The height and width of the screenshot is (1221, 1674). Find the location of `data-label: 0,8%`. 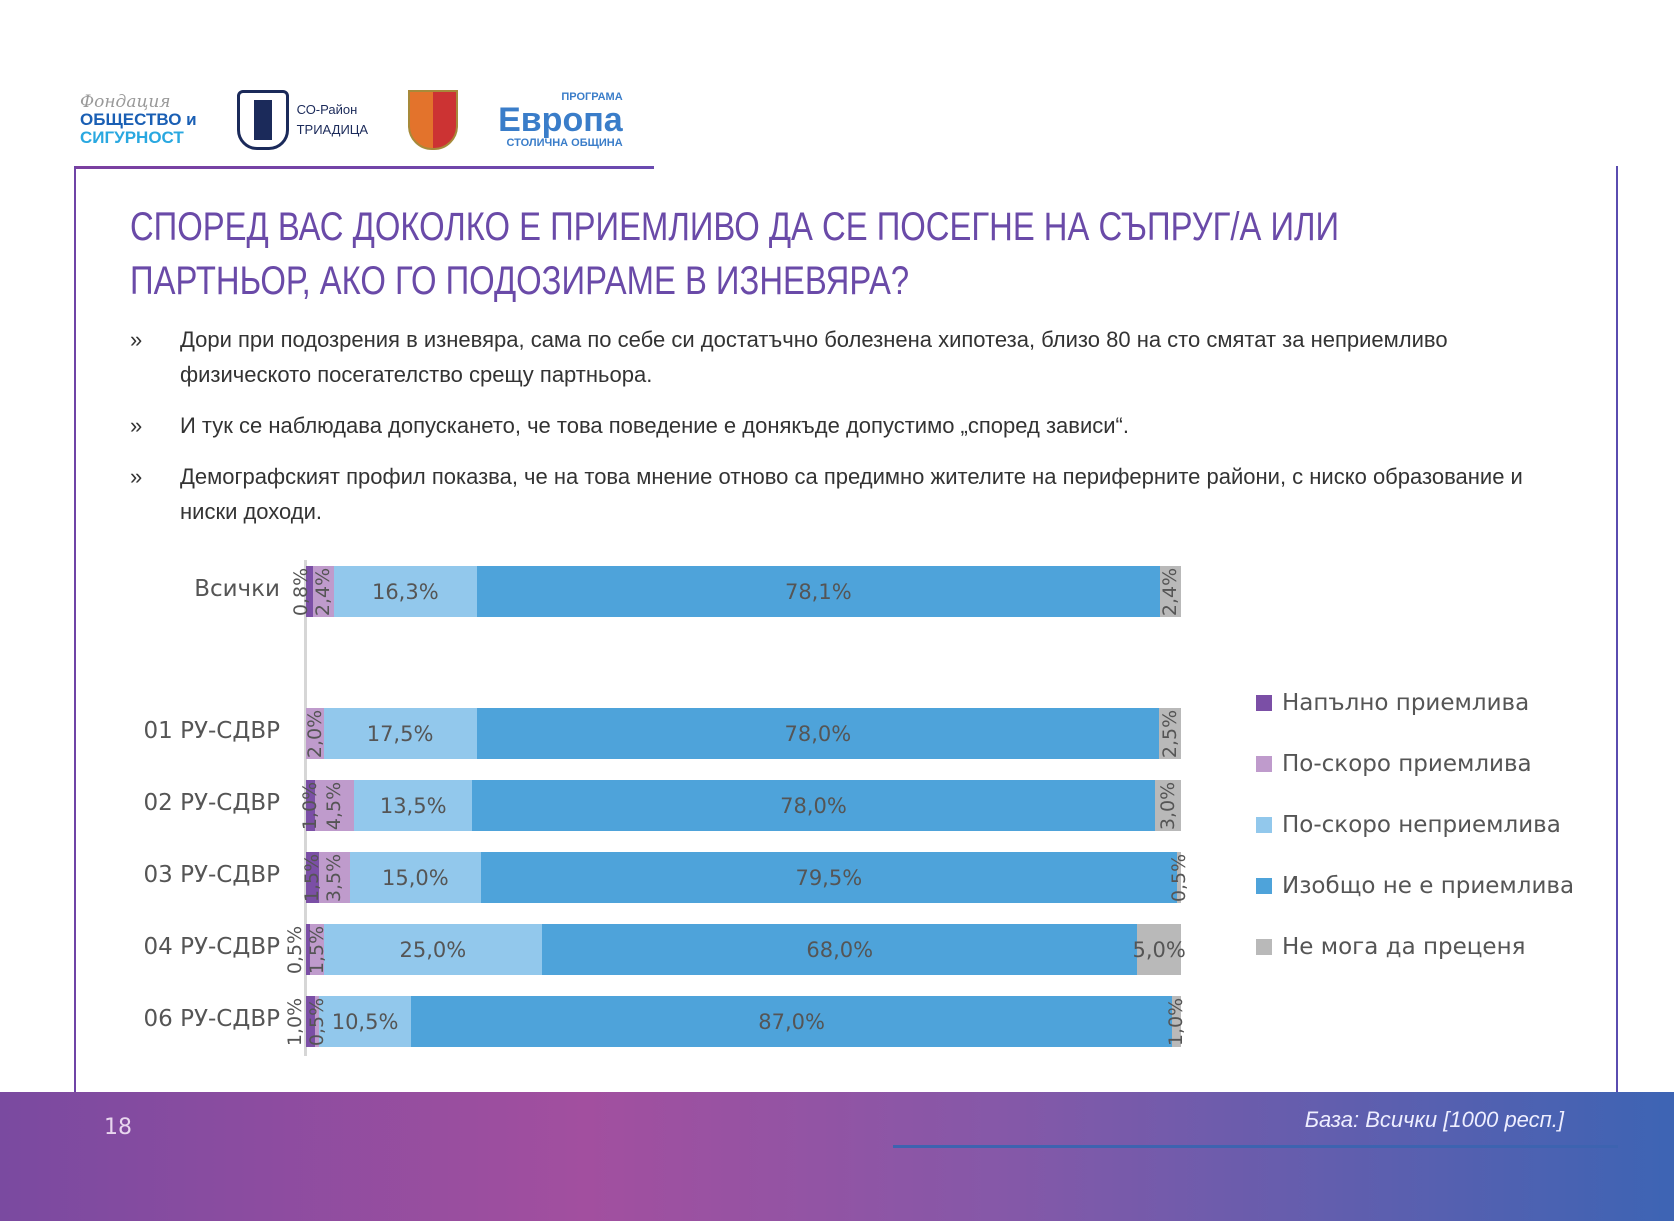

data-label: 0,8% is located at coordinates (301, 591).